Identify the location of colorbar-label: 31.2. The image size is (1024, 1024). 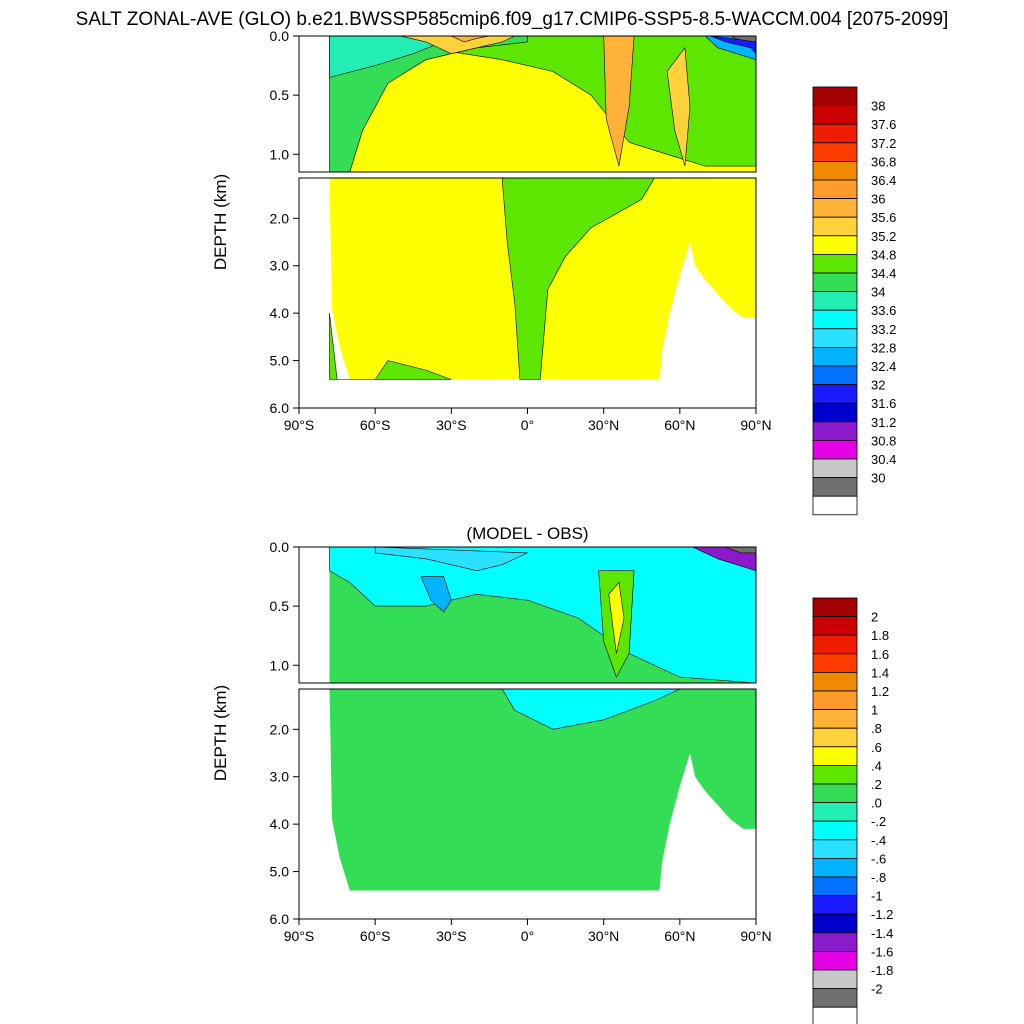
(883, 422).